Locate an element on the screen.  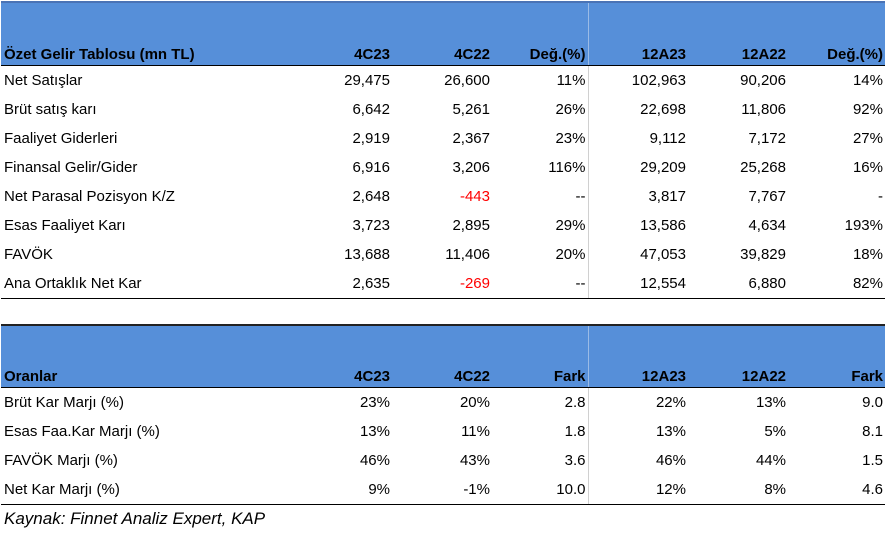
table-cell: 2,919 is located at coordinates (371, 138).